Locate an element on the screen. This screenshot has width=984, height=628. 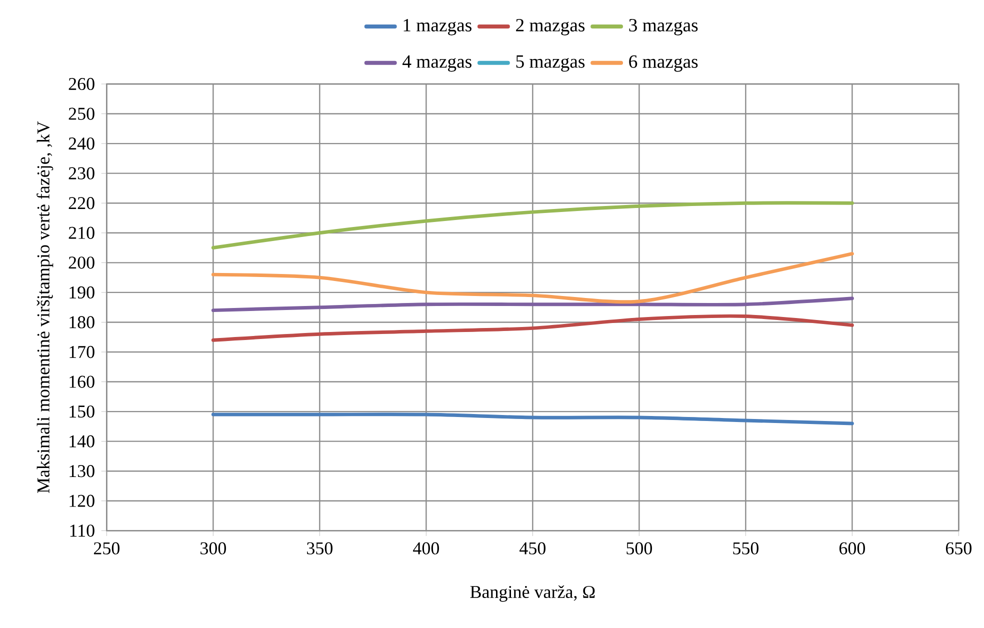
y-tick-label: 190 is located at coordinates (82, 292).